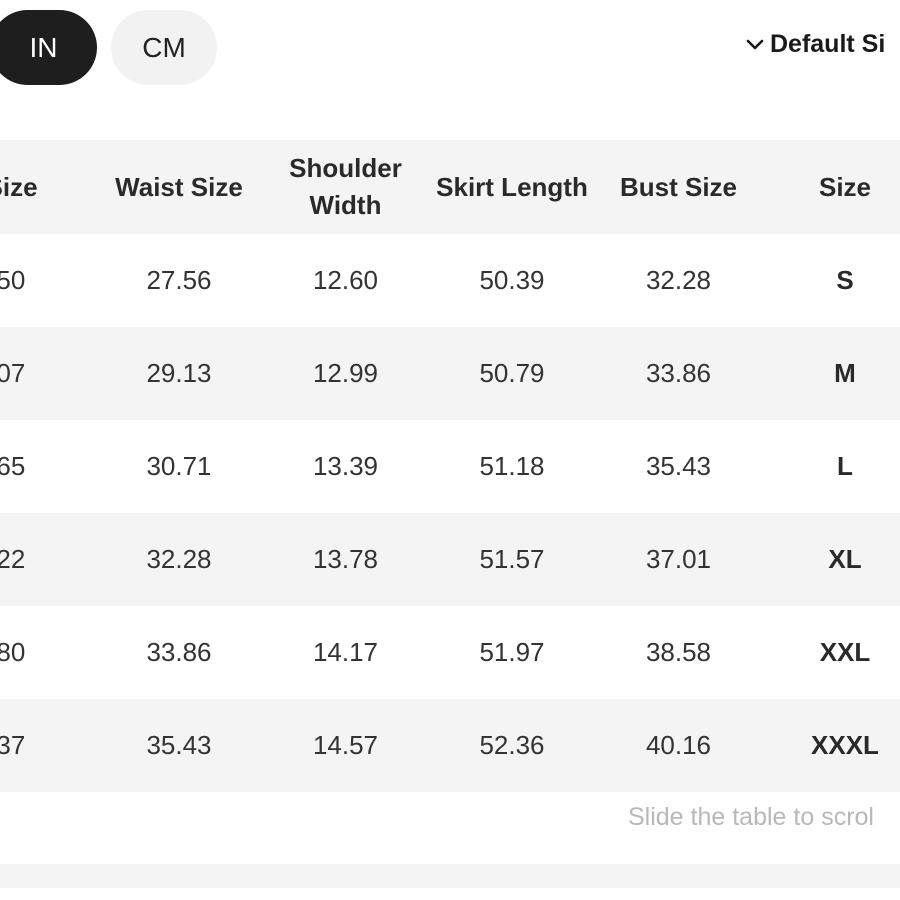 The width and height of the screenshot is (900, 900). What do you see at coordinates (678, 652) in the screenshot?
I see `table-cell: 38.58` at bounding box center [678, 652].